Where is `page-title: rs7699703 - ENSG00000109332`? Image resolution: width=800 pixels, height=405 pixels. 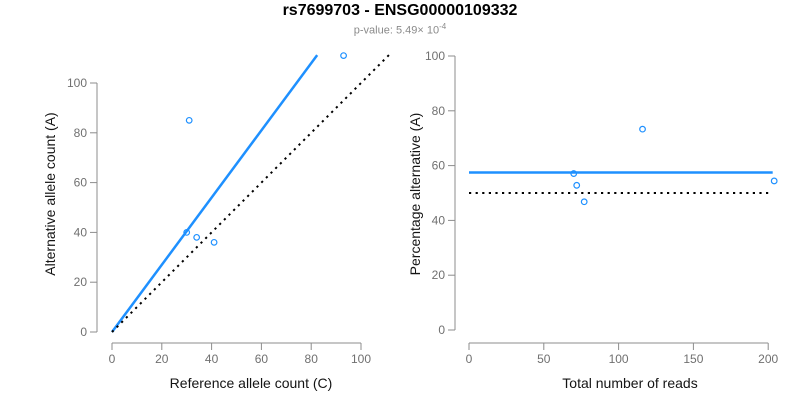
page-title: rs7699703 - ENSG00000109332 is located at coordinates (400, 10).